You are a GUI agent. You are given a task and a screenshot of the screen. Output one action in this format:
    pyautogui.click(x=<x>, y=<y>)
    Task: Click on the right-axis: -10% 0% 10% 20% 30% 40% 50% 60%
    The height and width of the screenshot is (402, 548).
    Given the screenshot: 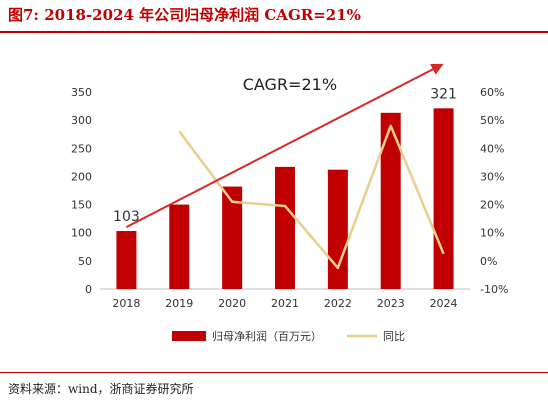 What is the action you would take?
    pyautogui.click(x=494, y=191)
    